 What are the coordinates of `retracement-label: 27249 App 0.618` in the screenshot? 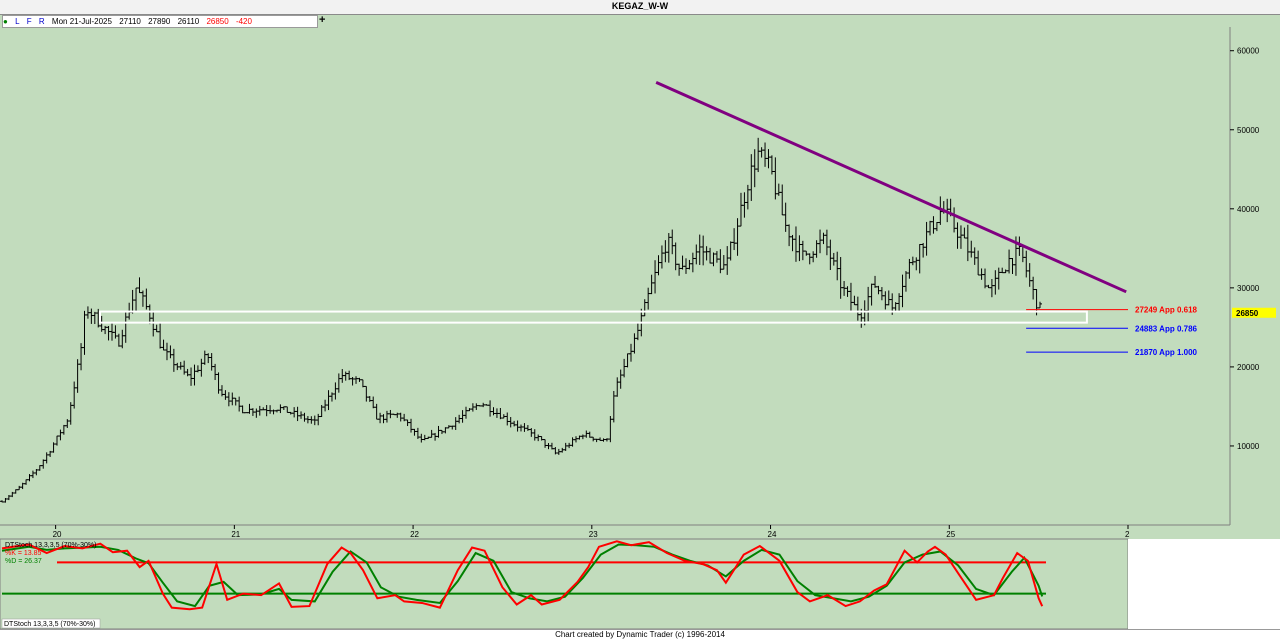 It's located at (1166, 310).